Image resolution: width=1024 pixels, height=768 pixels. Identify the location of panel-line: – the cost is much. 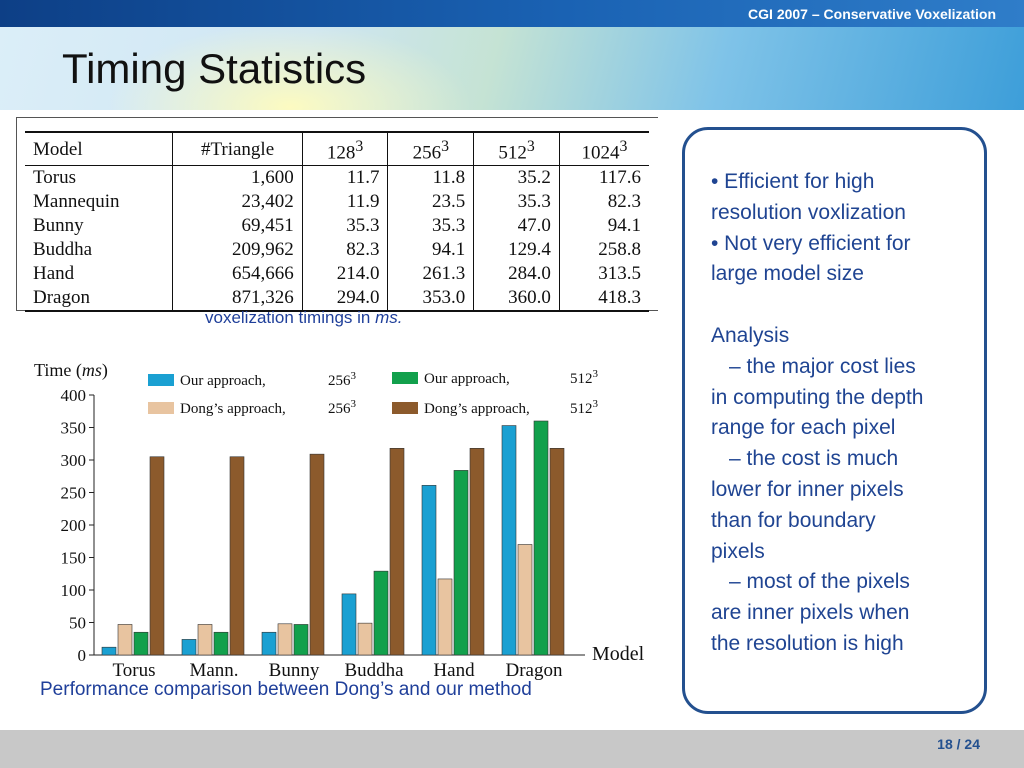
(814, 459).